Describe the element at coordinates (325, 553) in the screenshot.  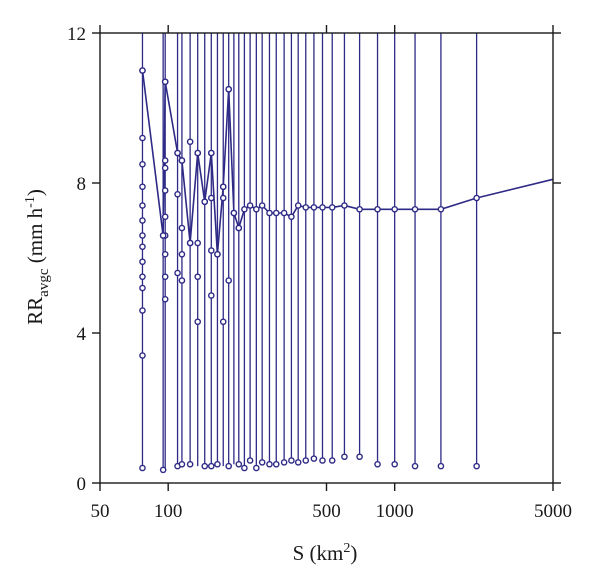
I see `x-axis-title: S (km2)` at that location.